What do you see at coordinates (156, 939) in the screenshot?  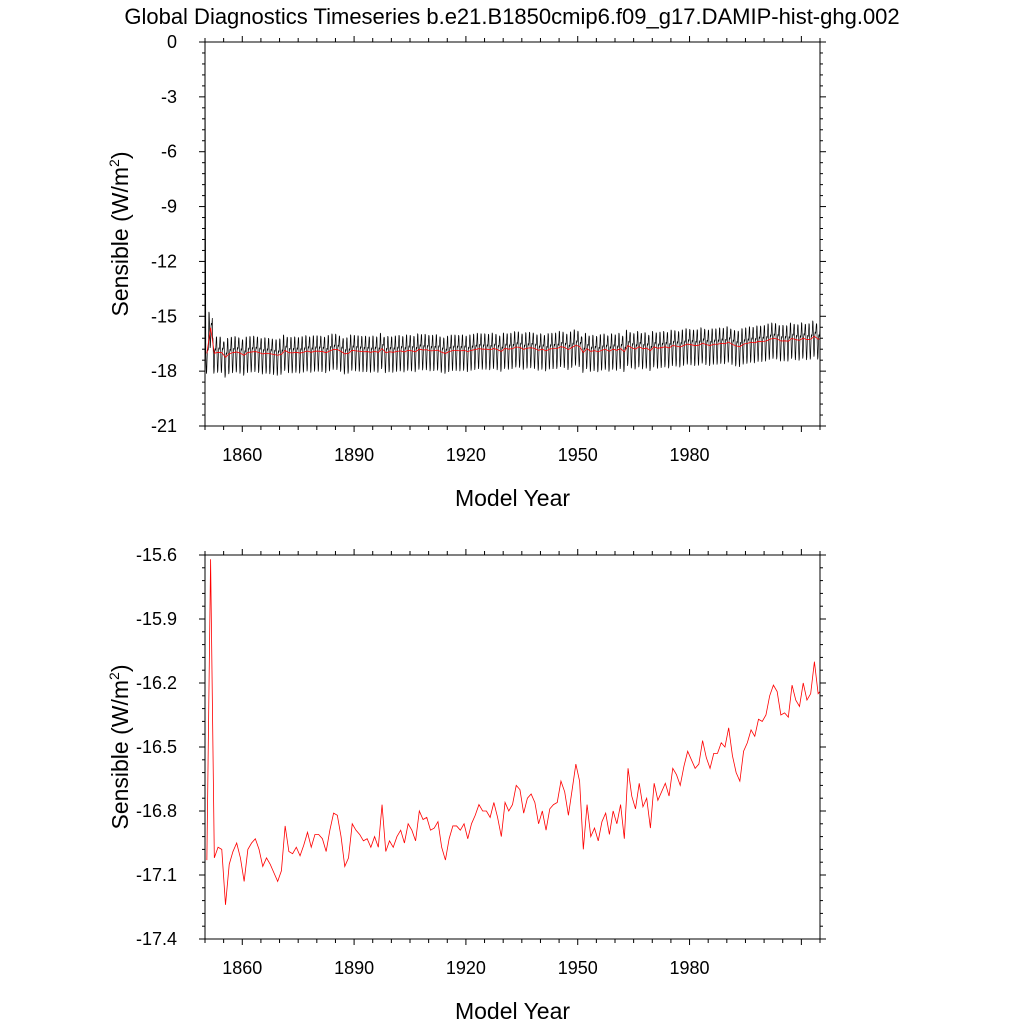 I see `y-tick-label: -17.4` at bounding box center [156, 939].